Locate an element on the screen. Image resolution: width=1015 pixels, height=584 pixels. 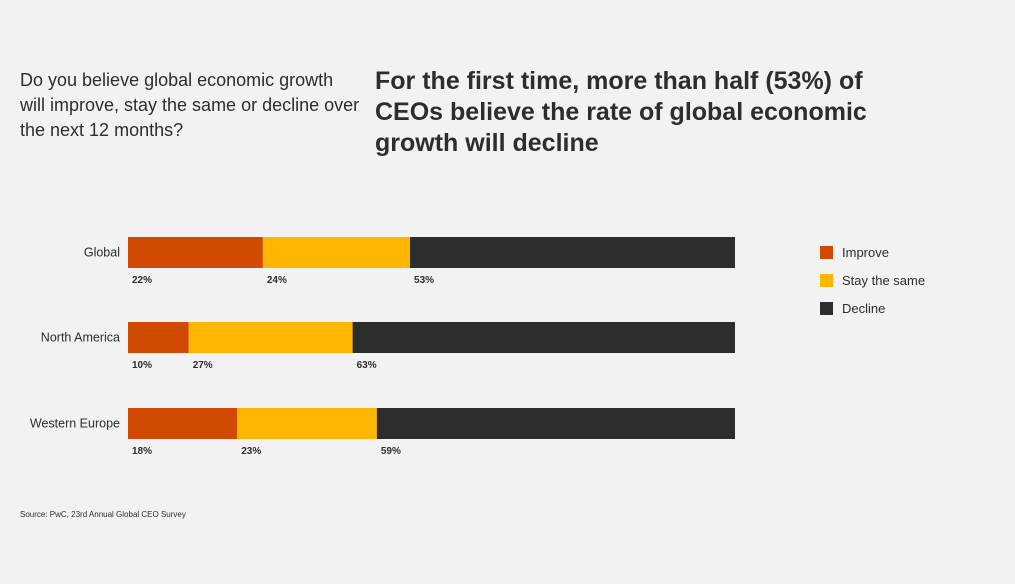
legend-label-stay-the-same: Stay the same is located at coordinates (884, 280).